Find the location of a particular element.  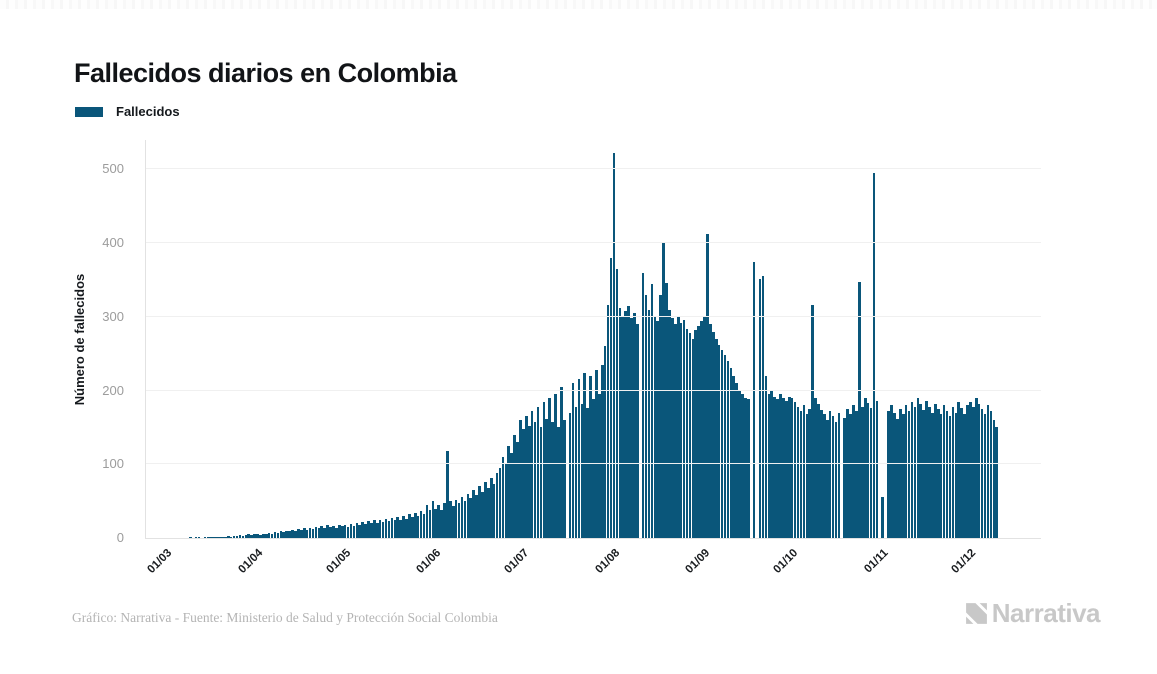

x-tick-label-01-12: 01/12 is located at coordinates (964, 561).